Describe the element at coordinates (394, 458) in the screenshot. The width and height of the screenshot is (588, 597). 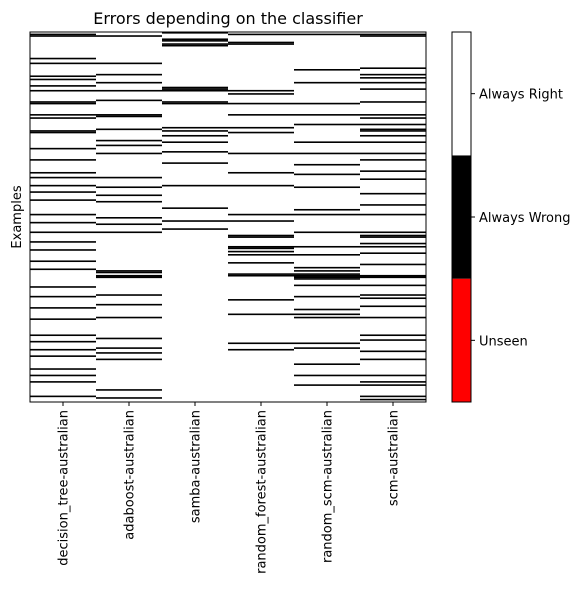
I see `x-tick-label: scm-australian` at that location.